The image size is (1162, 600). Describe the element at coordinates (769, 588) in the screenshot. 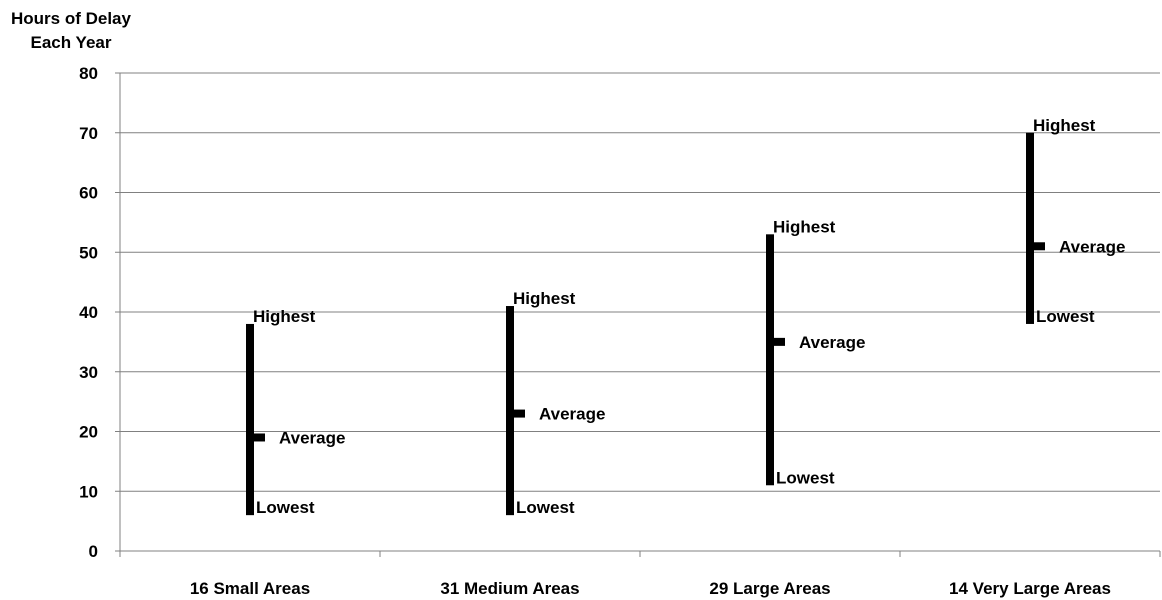

I see `x-tick-label: 29 Large Areas` at that location.